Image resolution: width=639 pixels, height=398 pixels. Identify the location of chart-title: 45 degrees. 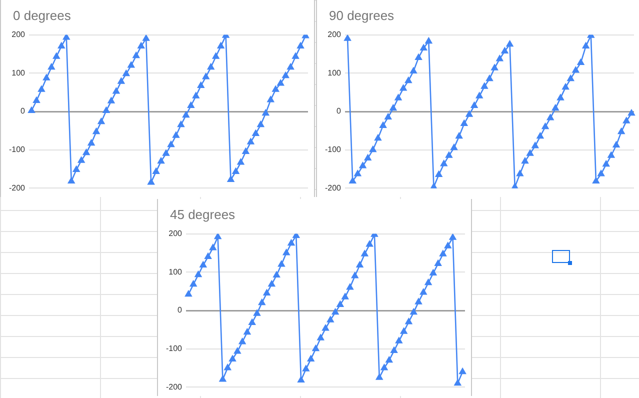
(203, 214).